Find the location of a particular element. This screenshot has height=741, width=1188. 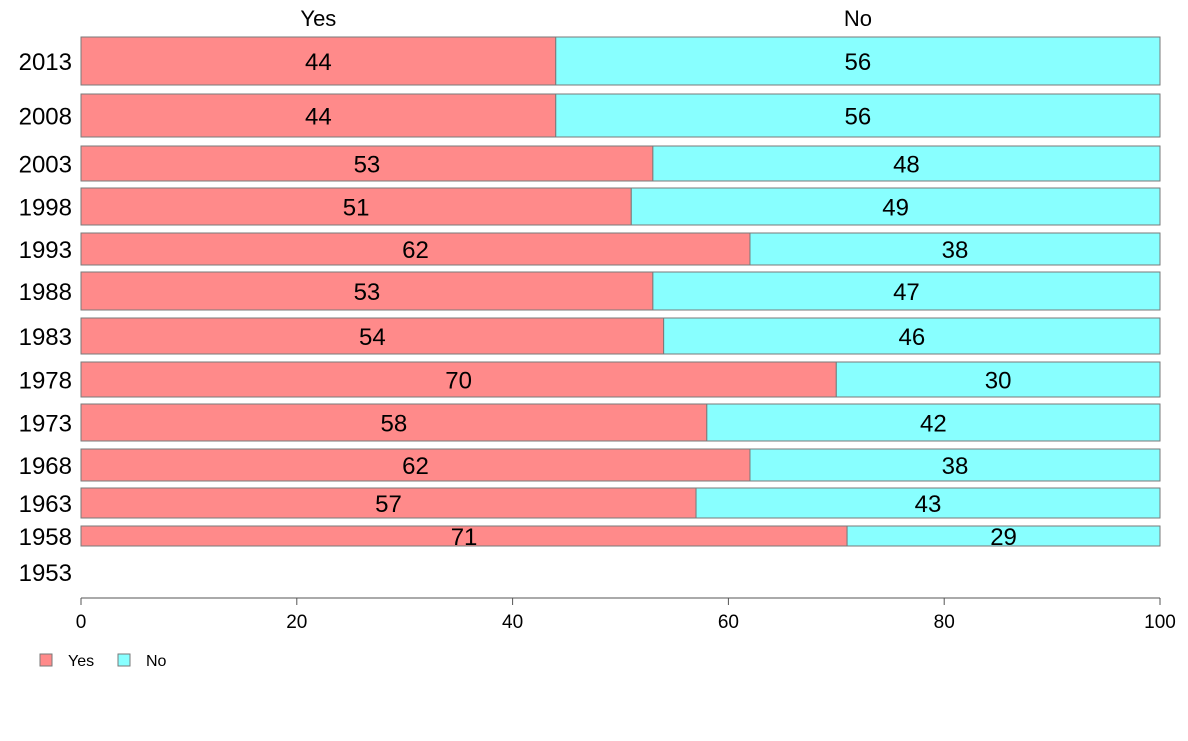

bar-label-no-1993: 38 is located at coordinates (955, 250).